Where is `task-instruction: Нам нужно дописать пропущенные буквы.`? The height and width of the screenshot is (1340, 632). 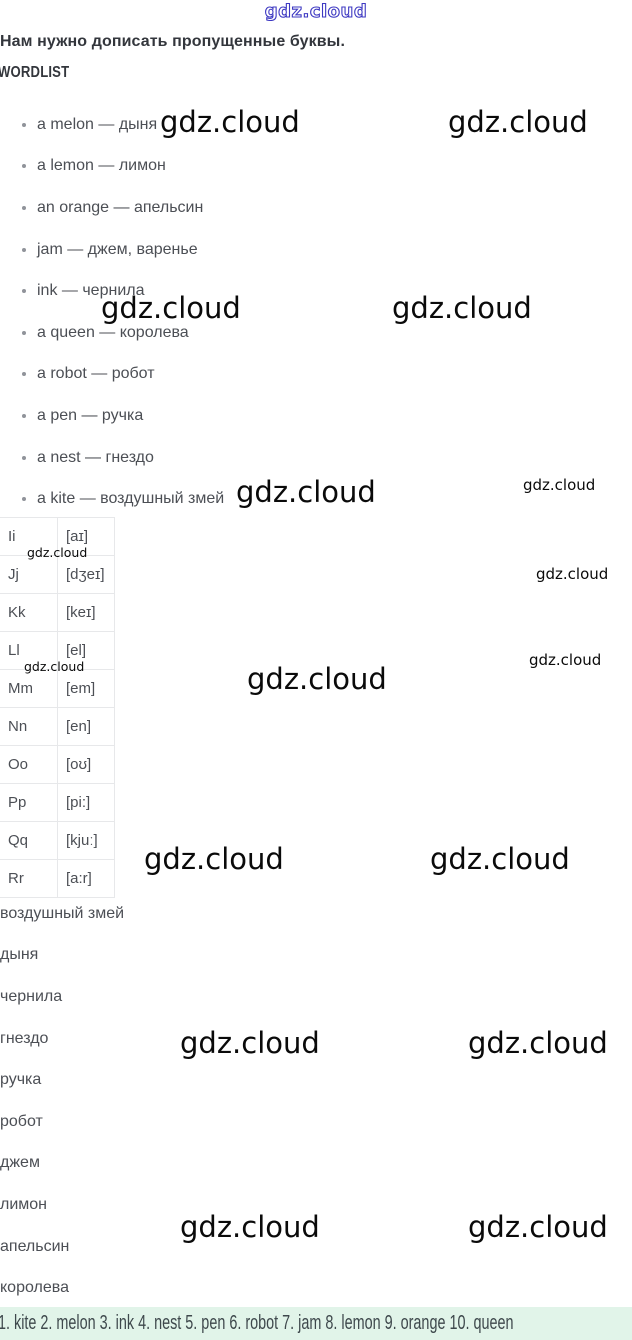
task-instruction: Нам нужно дописать пропущенные буквы. is located at coordinates (172, 41).